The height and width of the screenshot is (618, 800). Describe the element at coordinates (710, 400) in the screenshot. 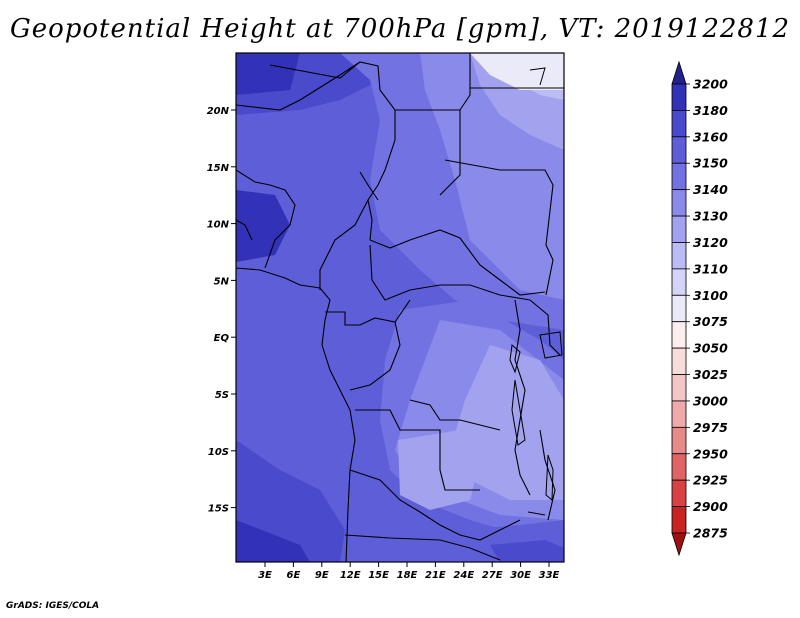

I see `colorbar-label: 3000` at that location.